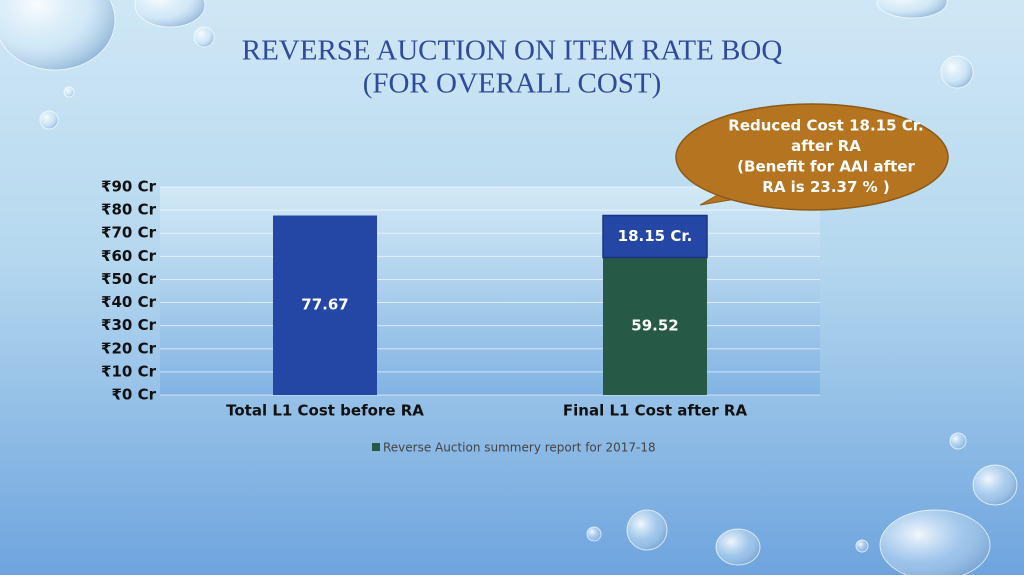  What do you see at coordinates (825, 126) in the screenshot?
I see `callout-text: Reduced Cost 18.15 Cr.` at bounding box center [825, 126].